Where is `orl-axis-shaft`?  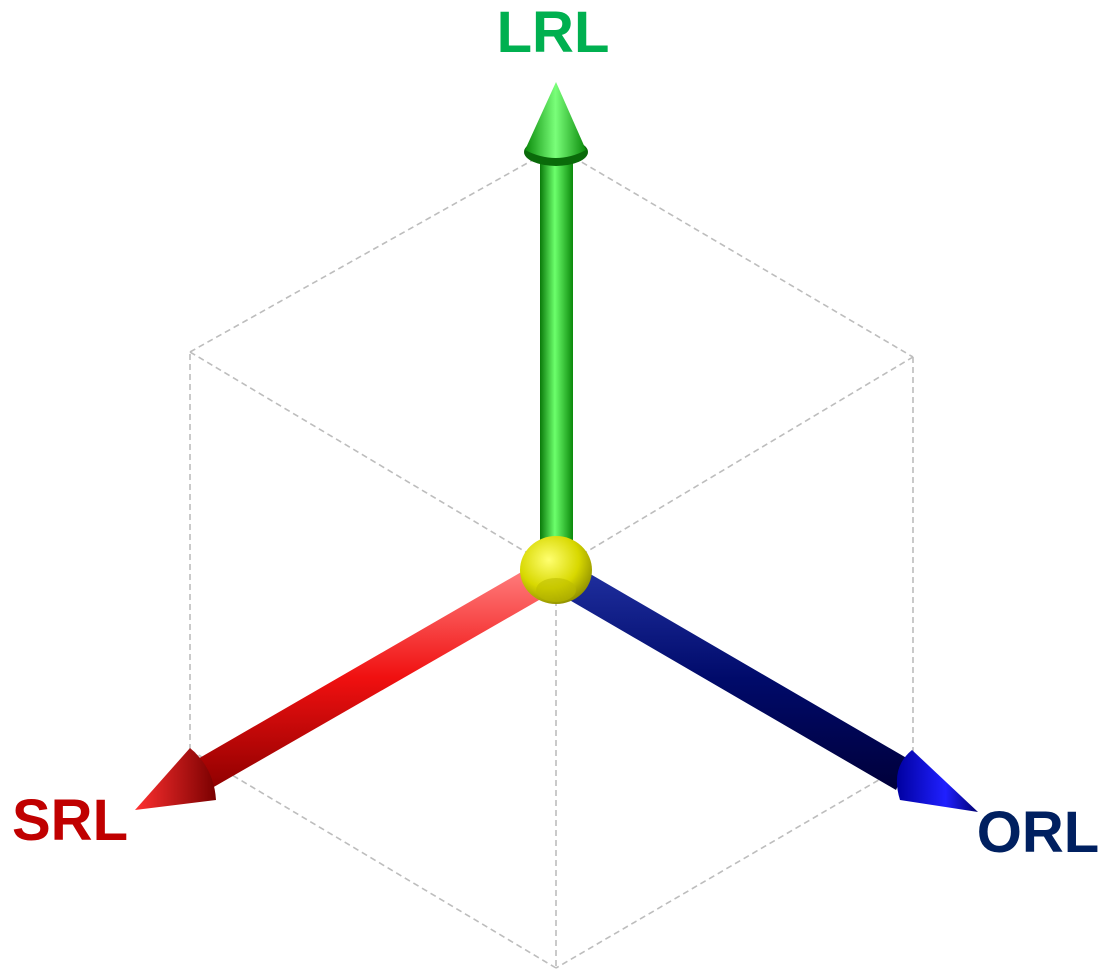 orl-axis-shaft is located at coordinates (738, 679).